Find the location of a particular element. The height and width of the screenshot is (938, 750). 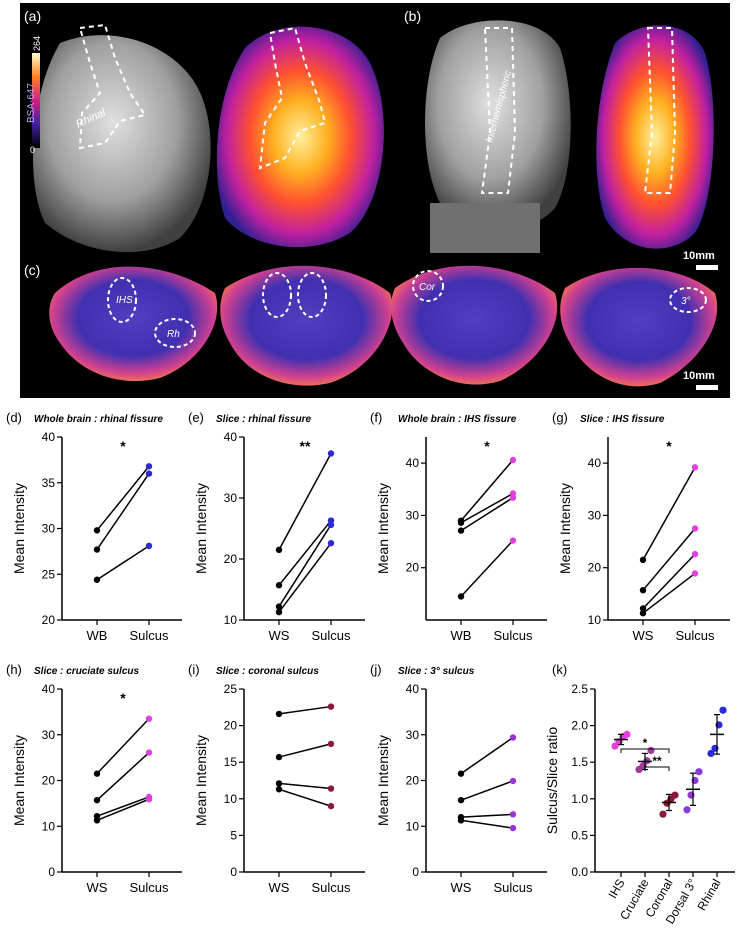

panel-label-a: (a) is located at coordinates (32, 16).